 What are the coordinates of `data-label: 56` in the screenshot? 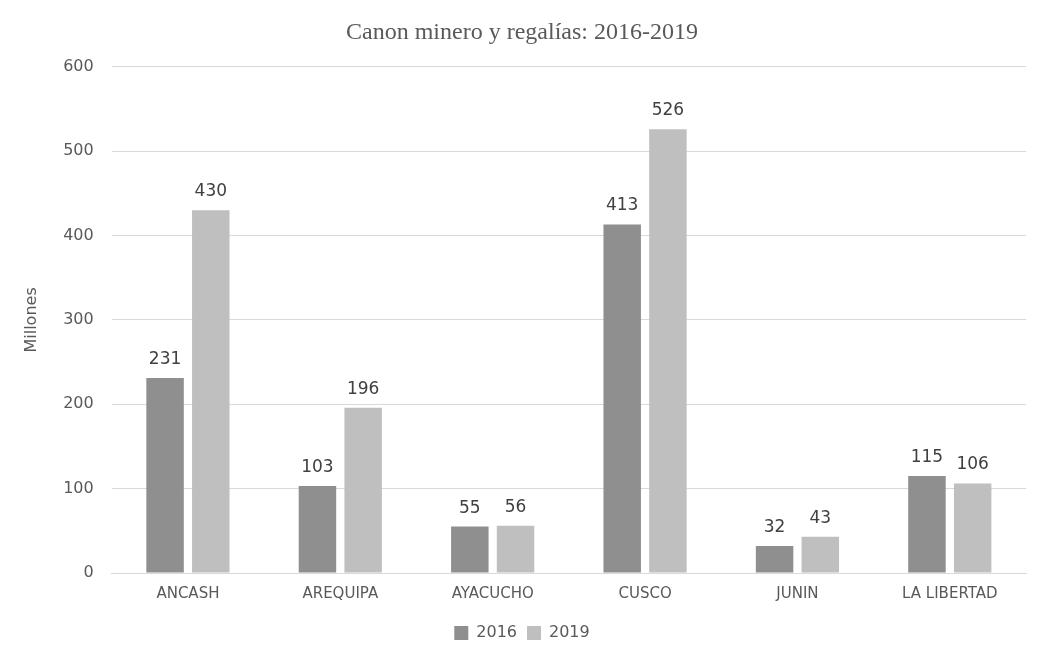 It's located at (515, 505).